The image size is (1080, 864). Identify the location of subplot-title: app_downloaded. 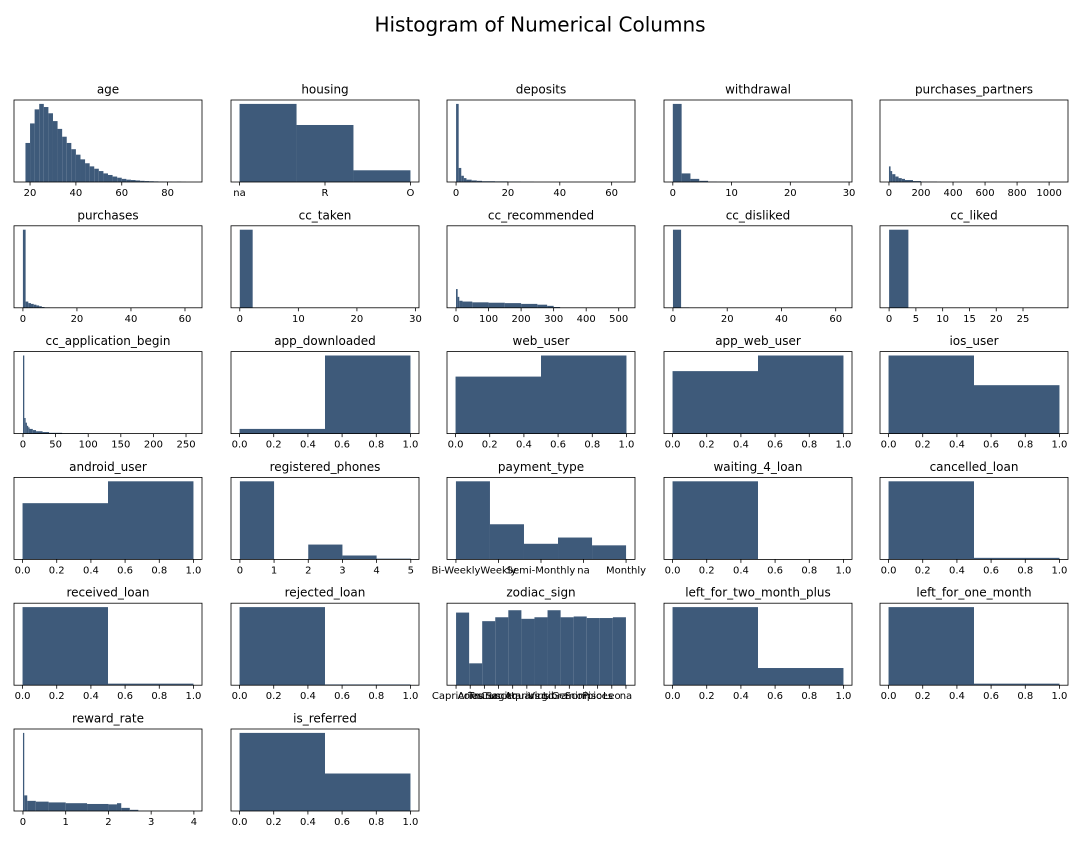
(325, 341).